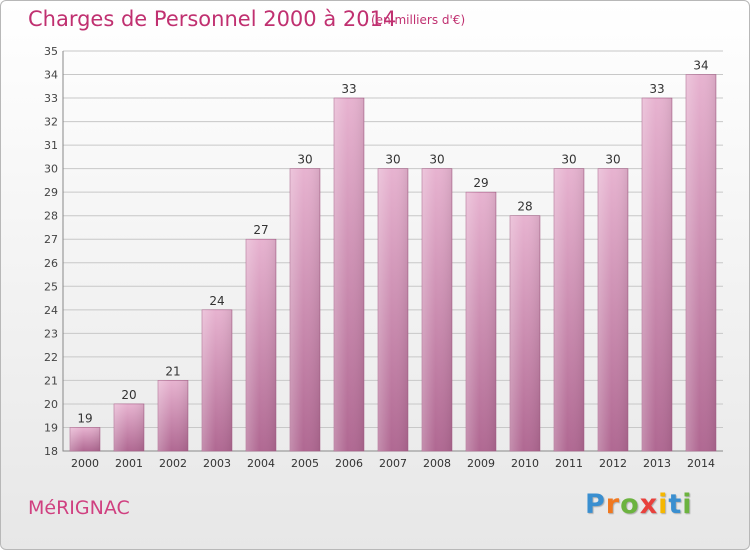  I want to click on x-tick-label: 2003, so click(217, 463).